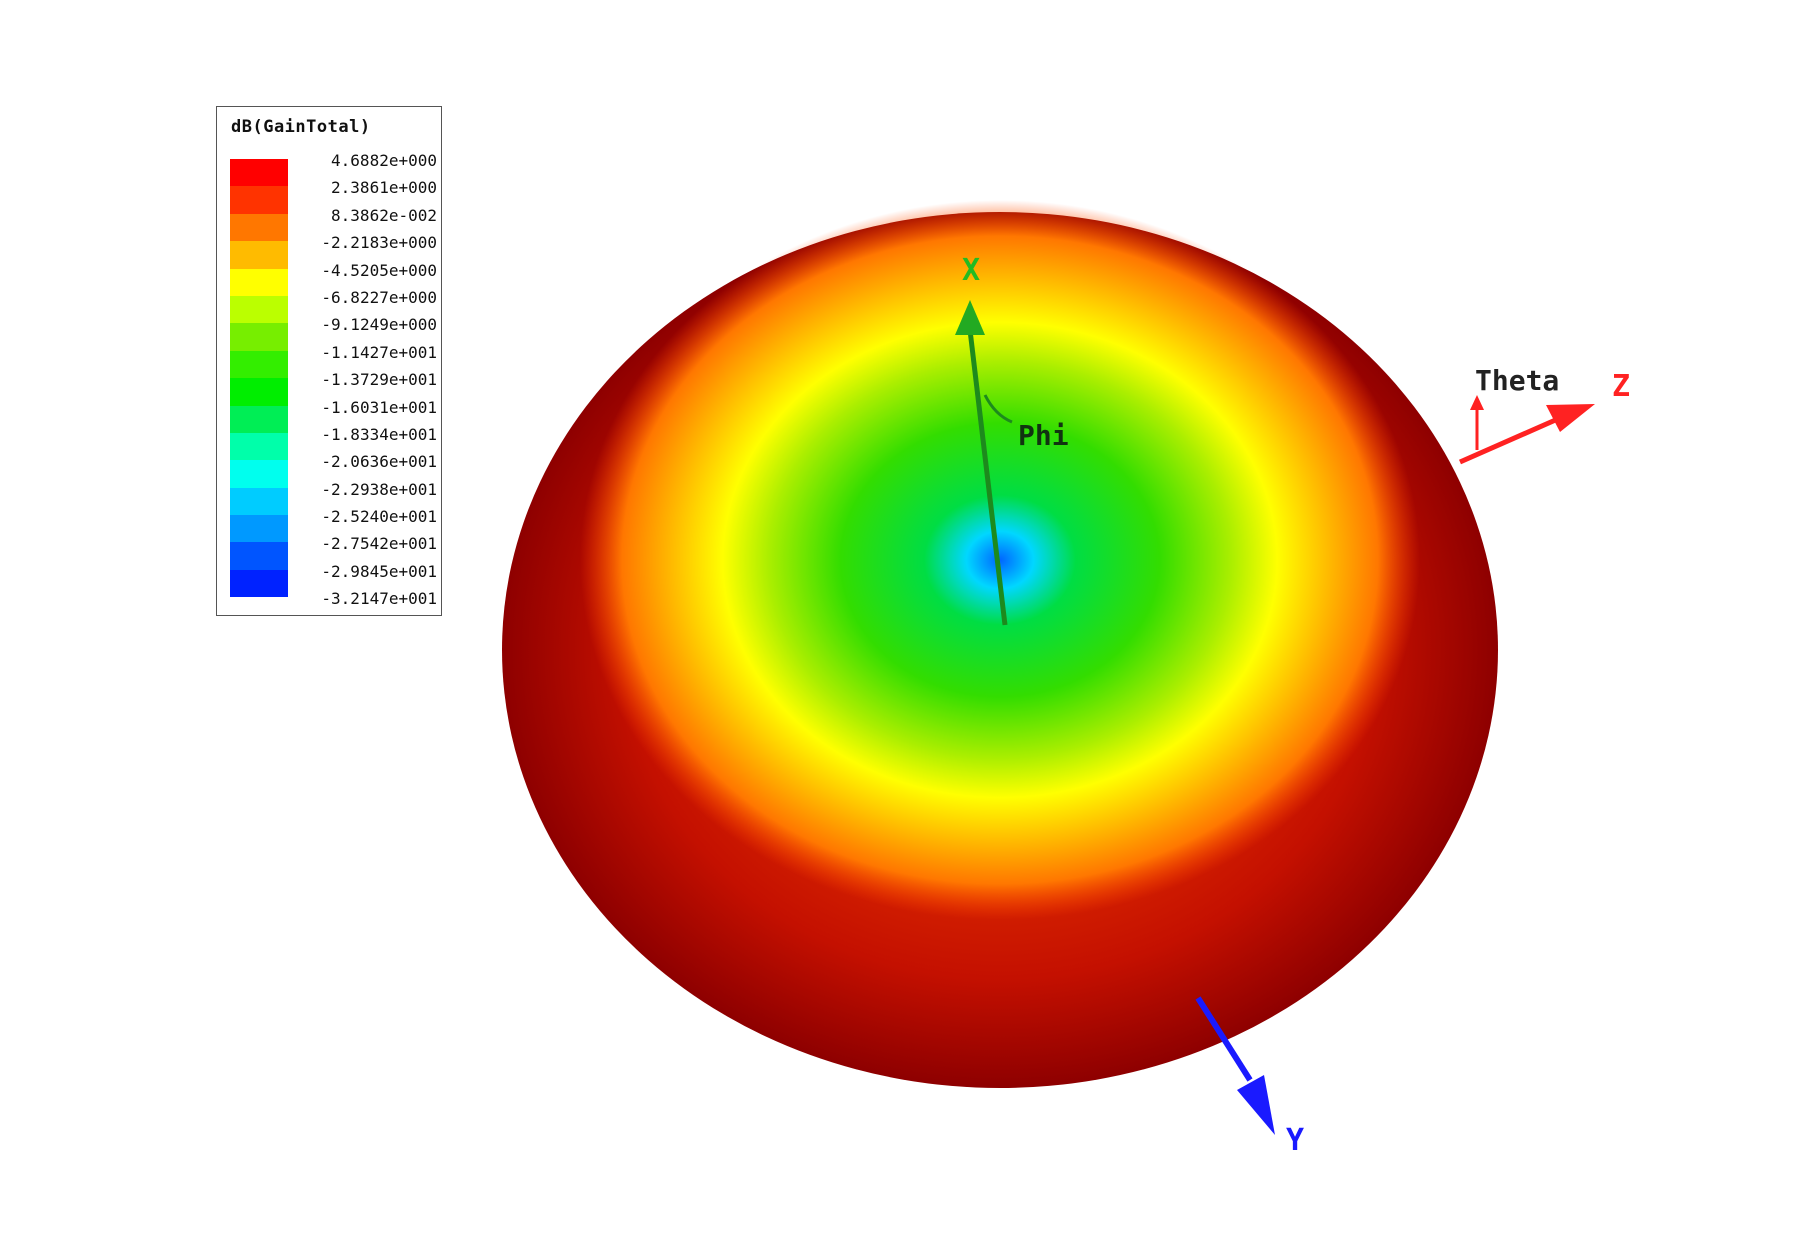 This screenshot has width=1800, height=1255. Describe the element at coordinates (1224, 1039) in the screenshot. I see `y-axis-line` at that location.